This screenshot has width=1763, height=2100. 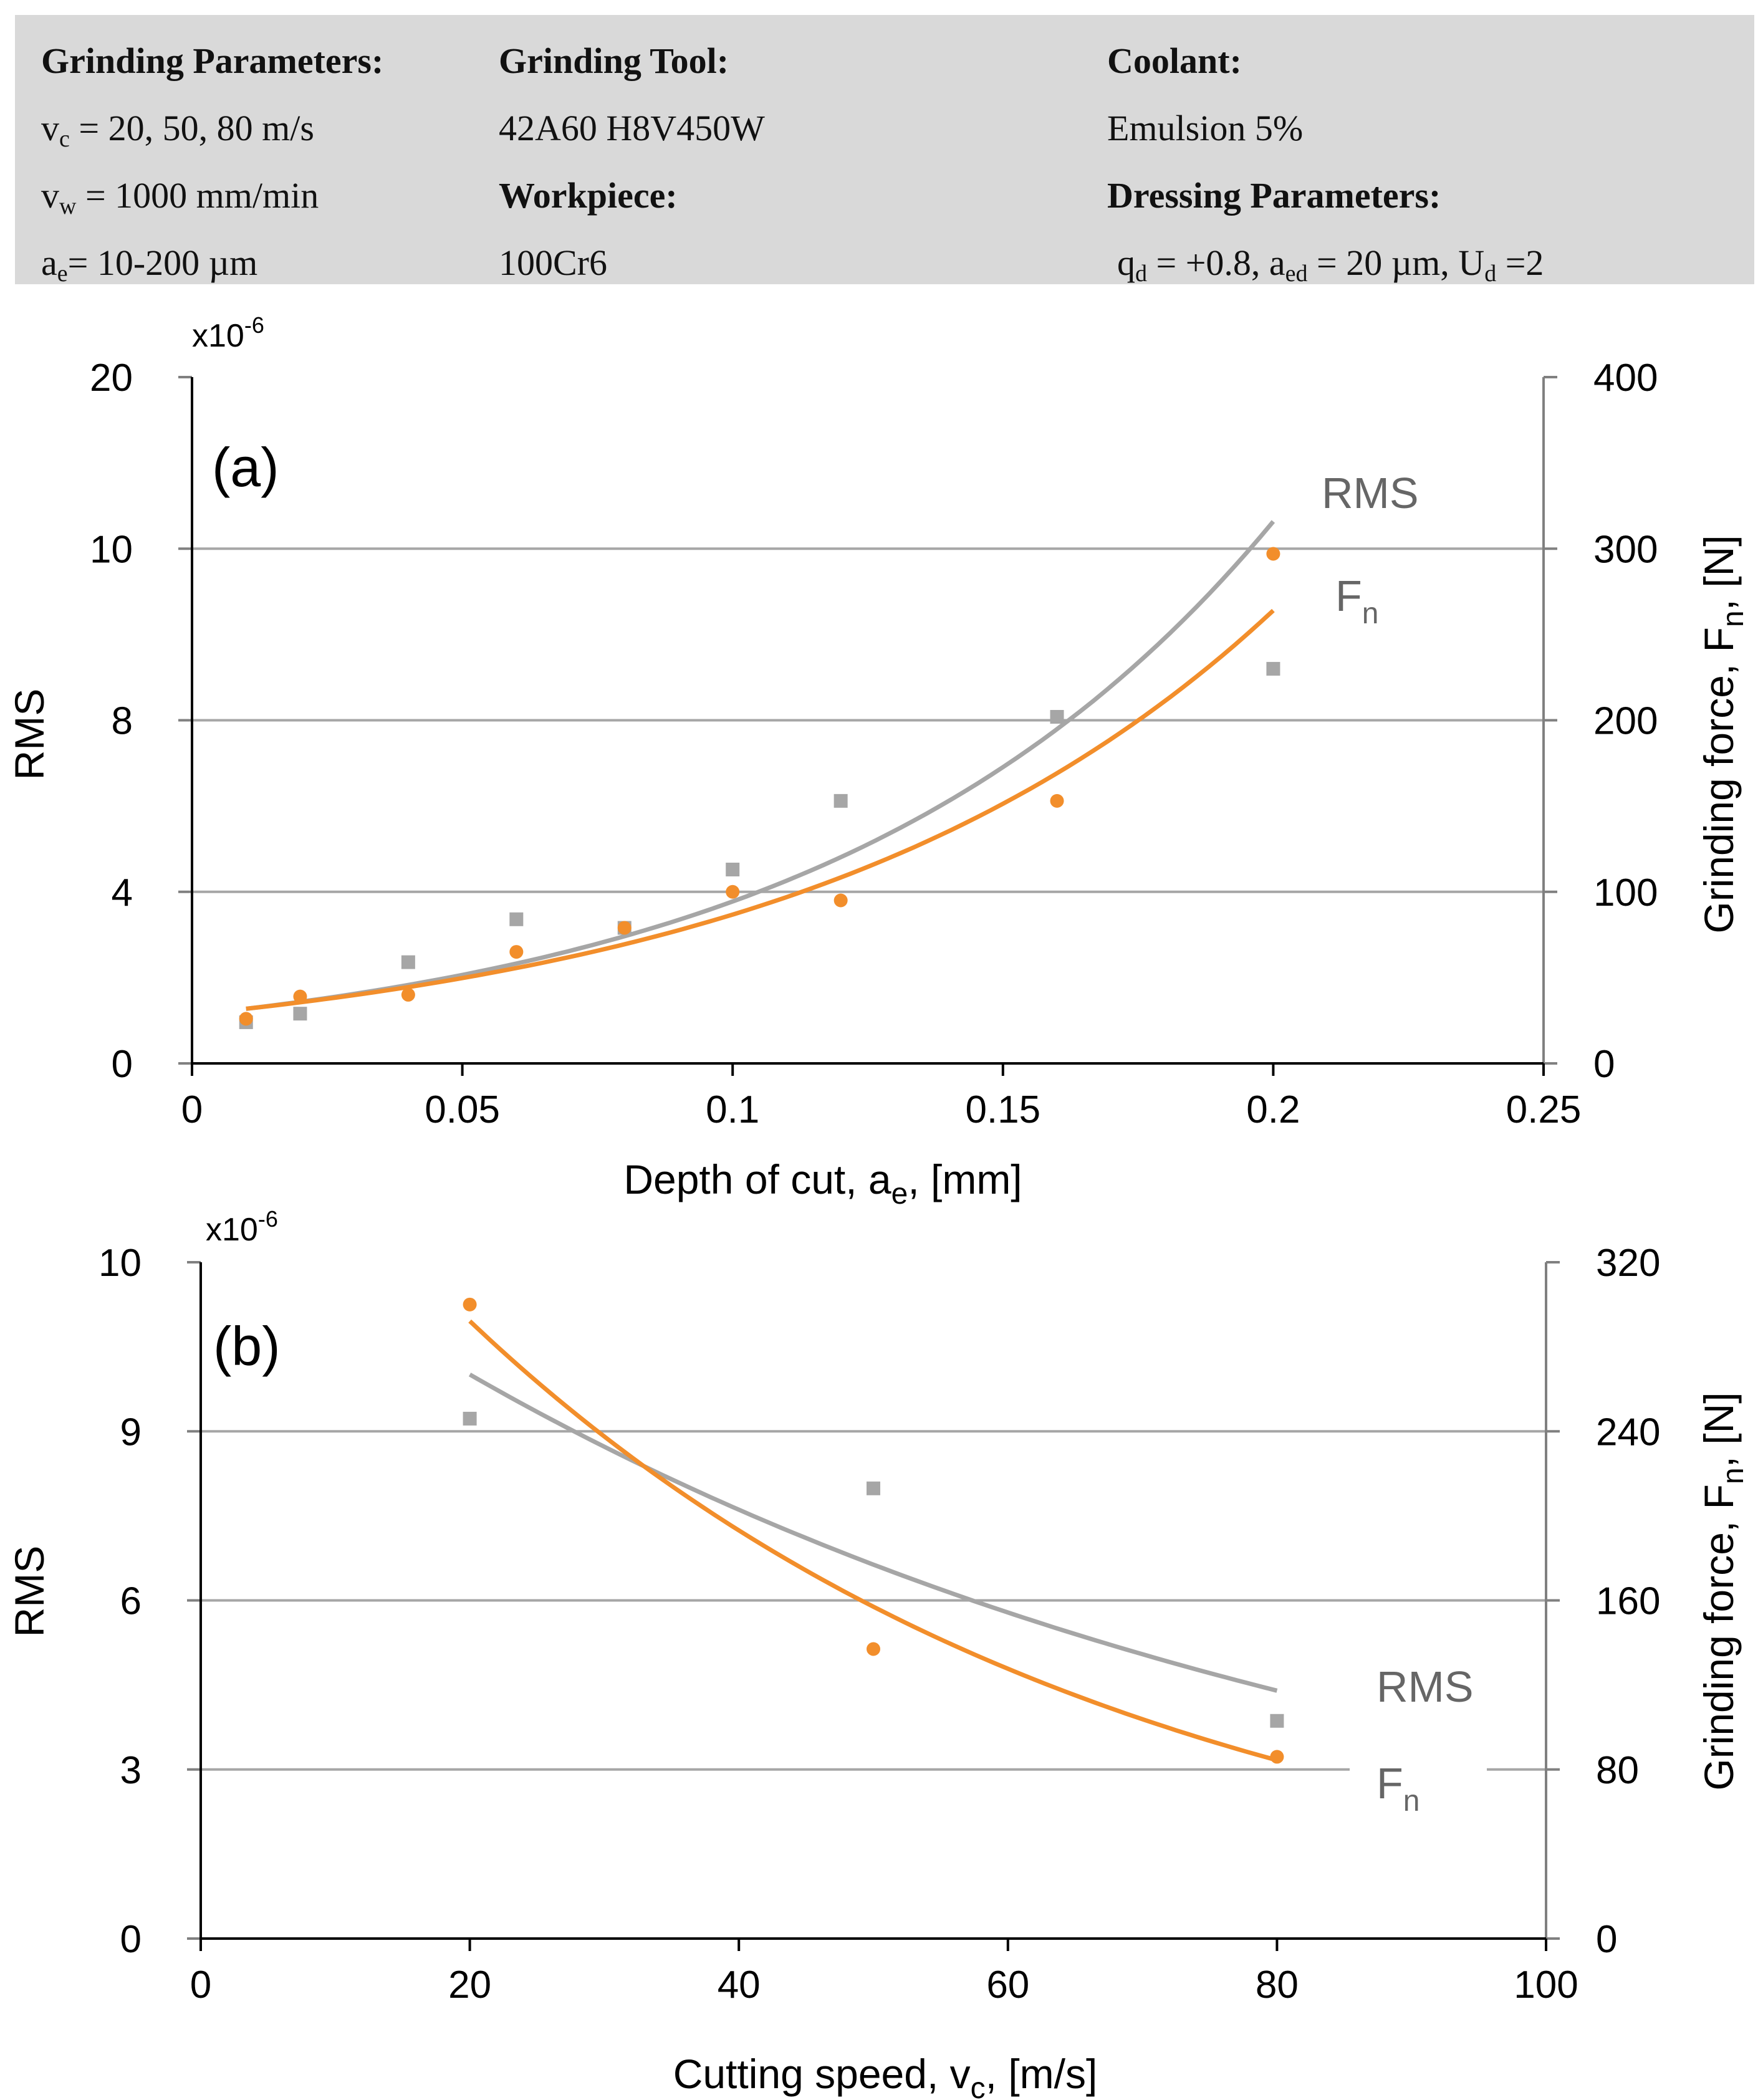 I want to click on x-axis-label-b: Cutting speed, vc, [m/s], so click(x=885, y=2076).